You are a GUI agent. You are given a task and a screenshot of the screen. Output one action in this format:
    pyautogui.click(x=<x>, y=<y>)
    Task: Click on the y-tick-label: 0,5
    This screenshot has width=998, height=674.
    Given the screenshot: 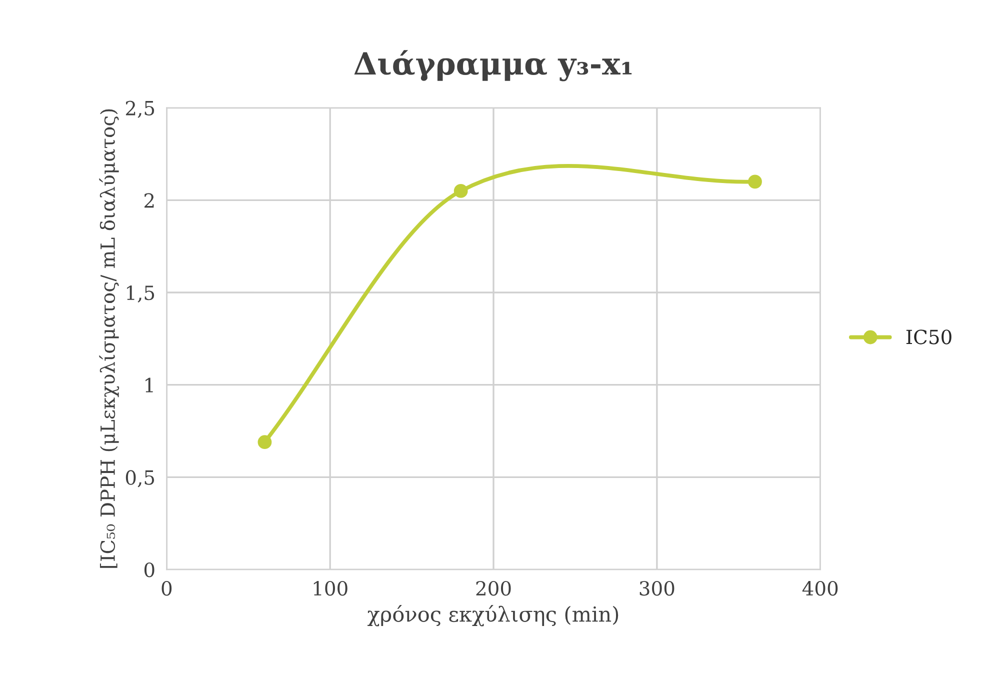 What is the action you would take?
    pyautogui.click(x=140, y=479)
    